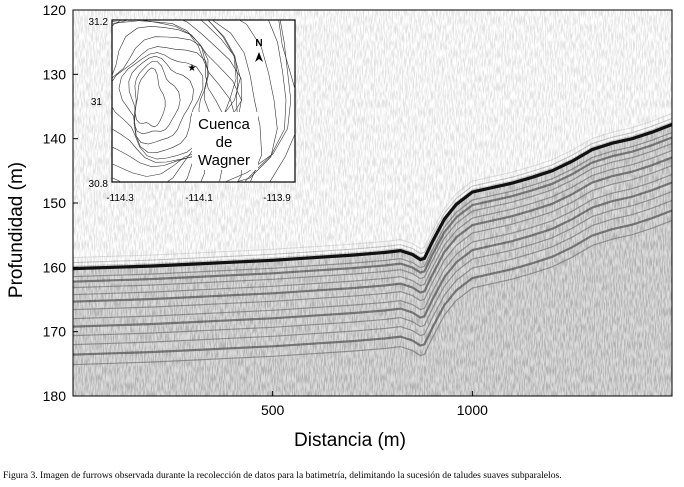 This screenshot has width=684, height=487. I want to click on inset-ytick-label: 30.8, so click(99, 184).